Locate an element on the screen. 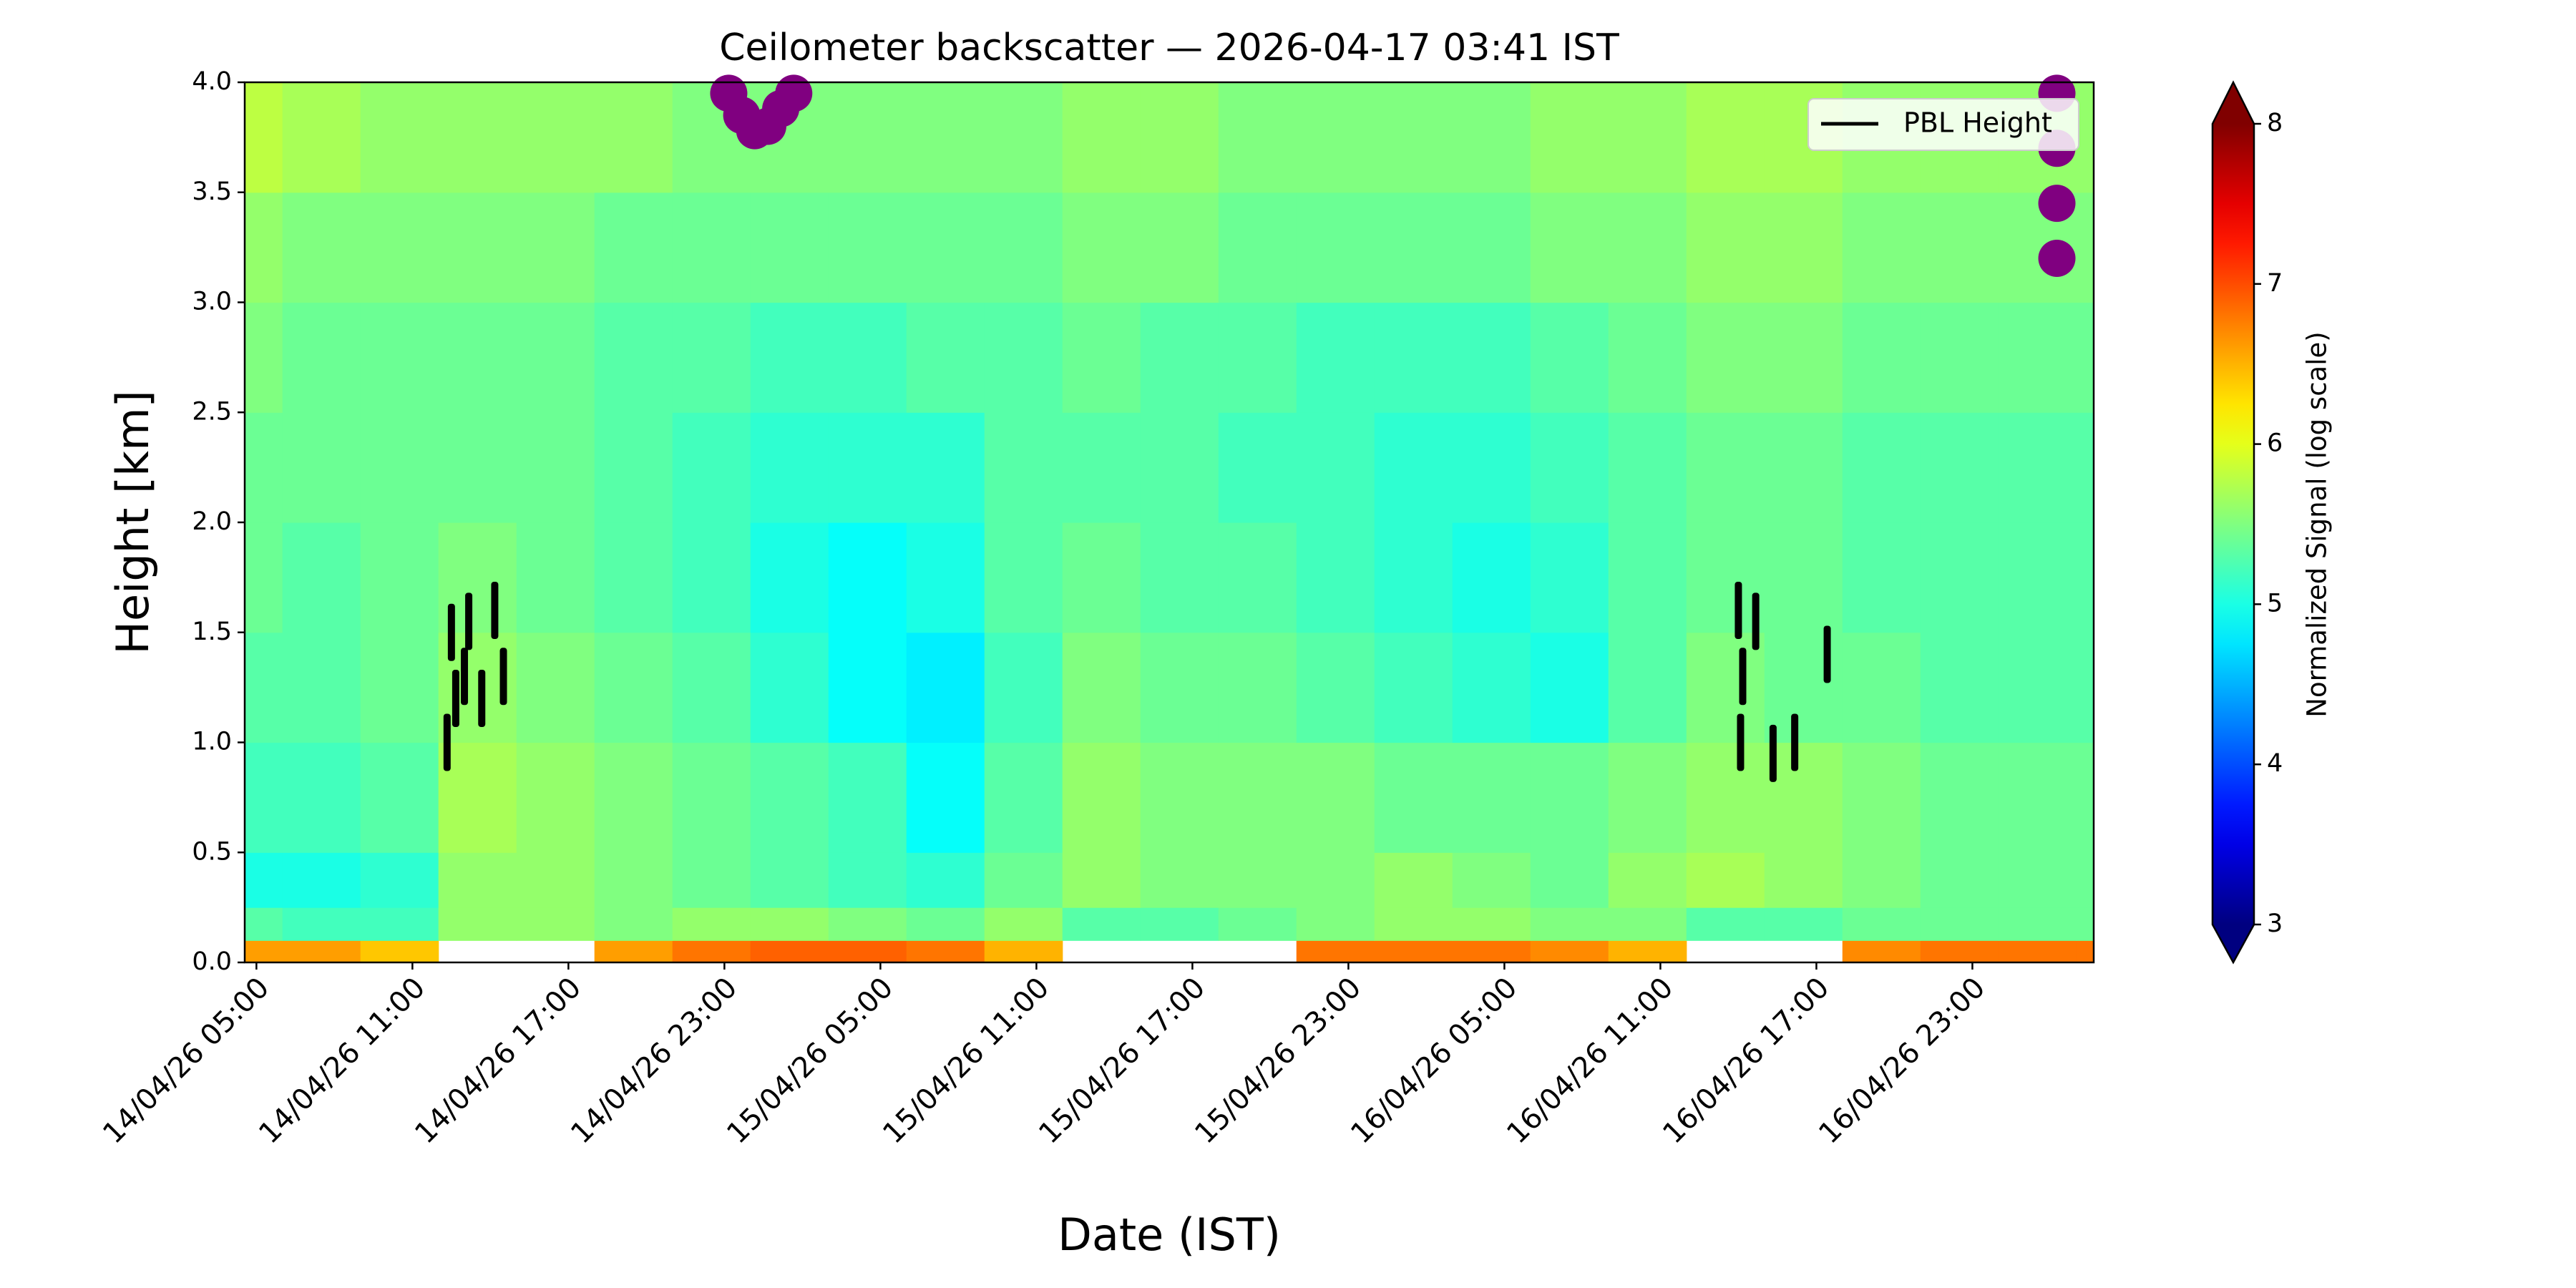 The height and width of the screenshot is (1288, 2576). y-tick-label: 0.5 is located at coordinates (212, 851).